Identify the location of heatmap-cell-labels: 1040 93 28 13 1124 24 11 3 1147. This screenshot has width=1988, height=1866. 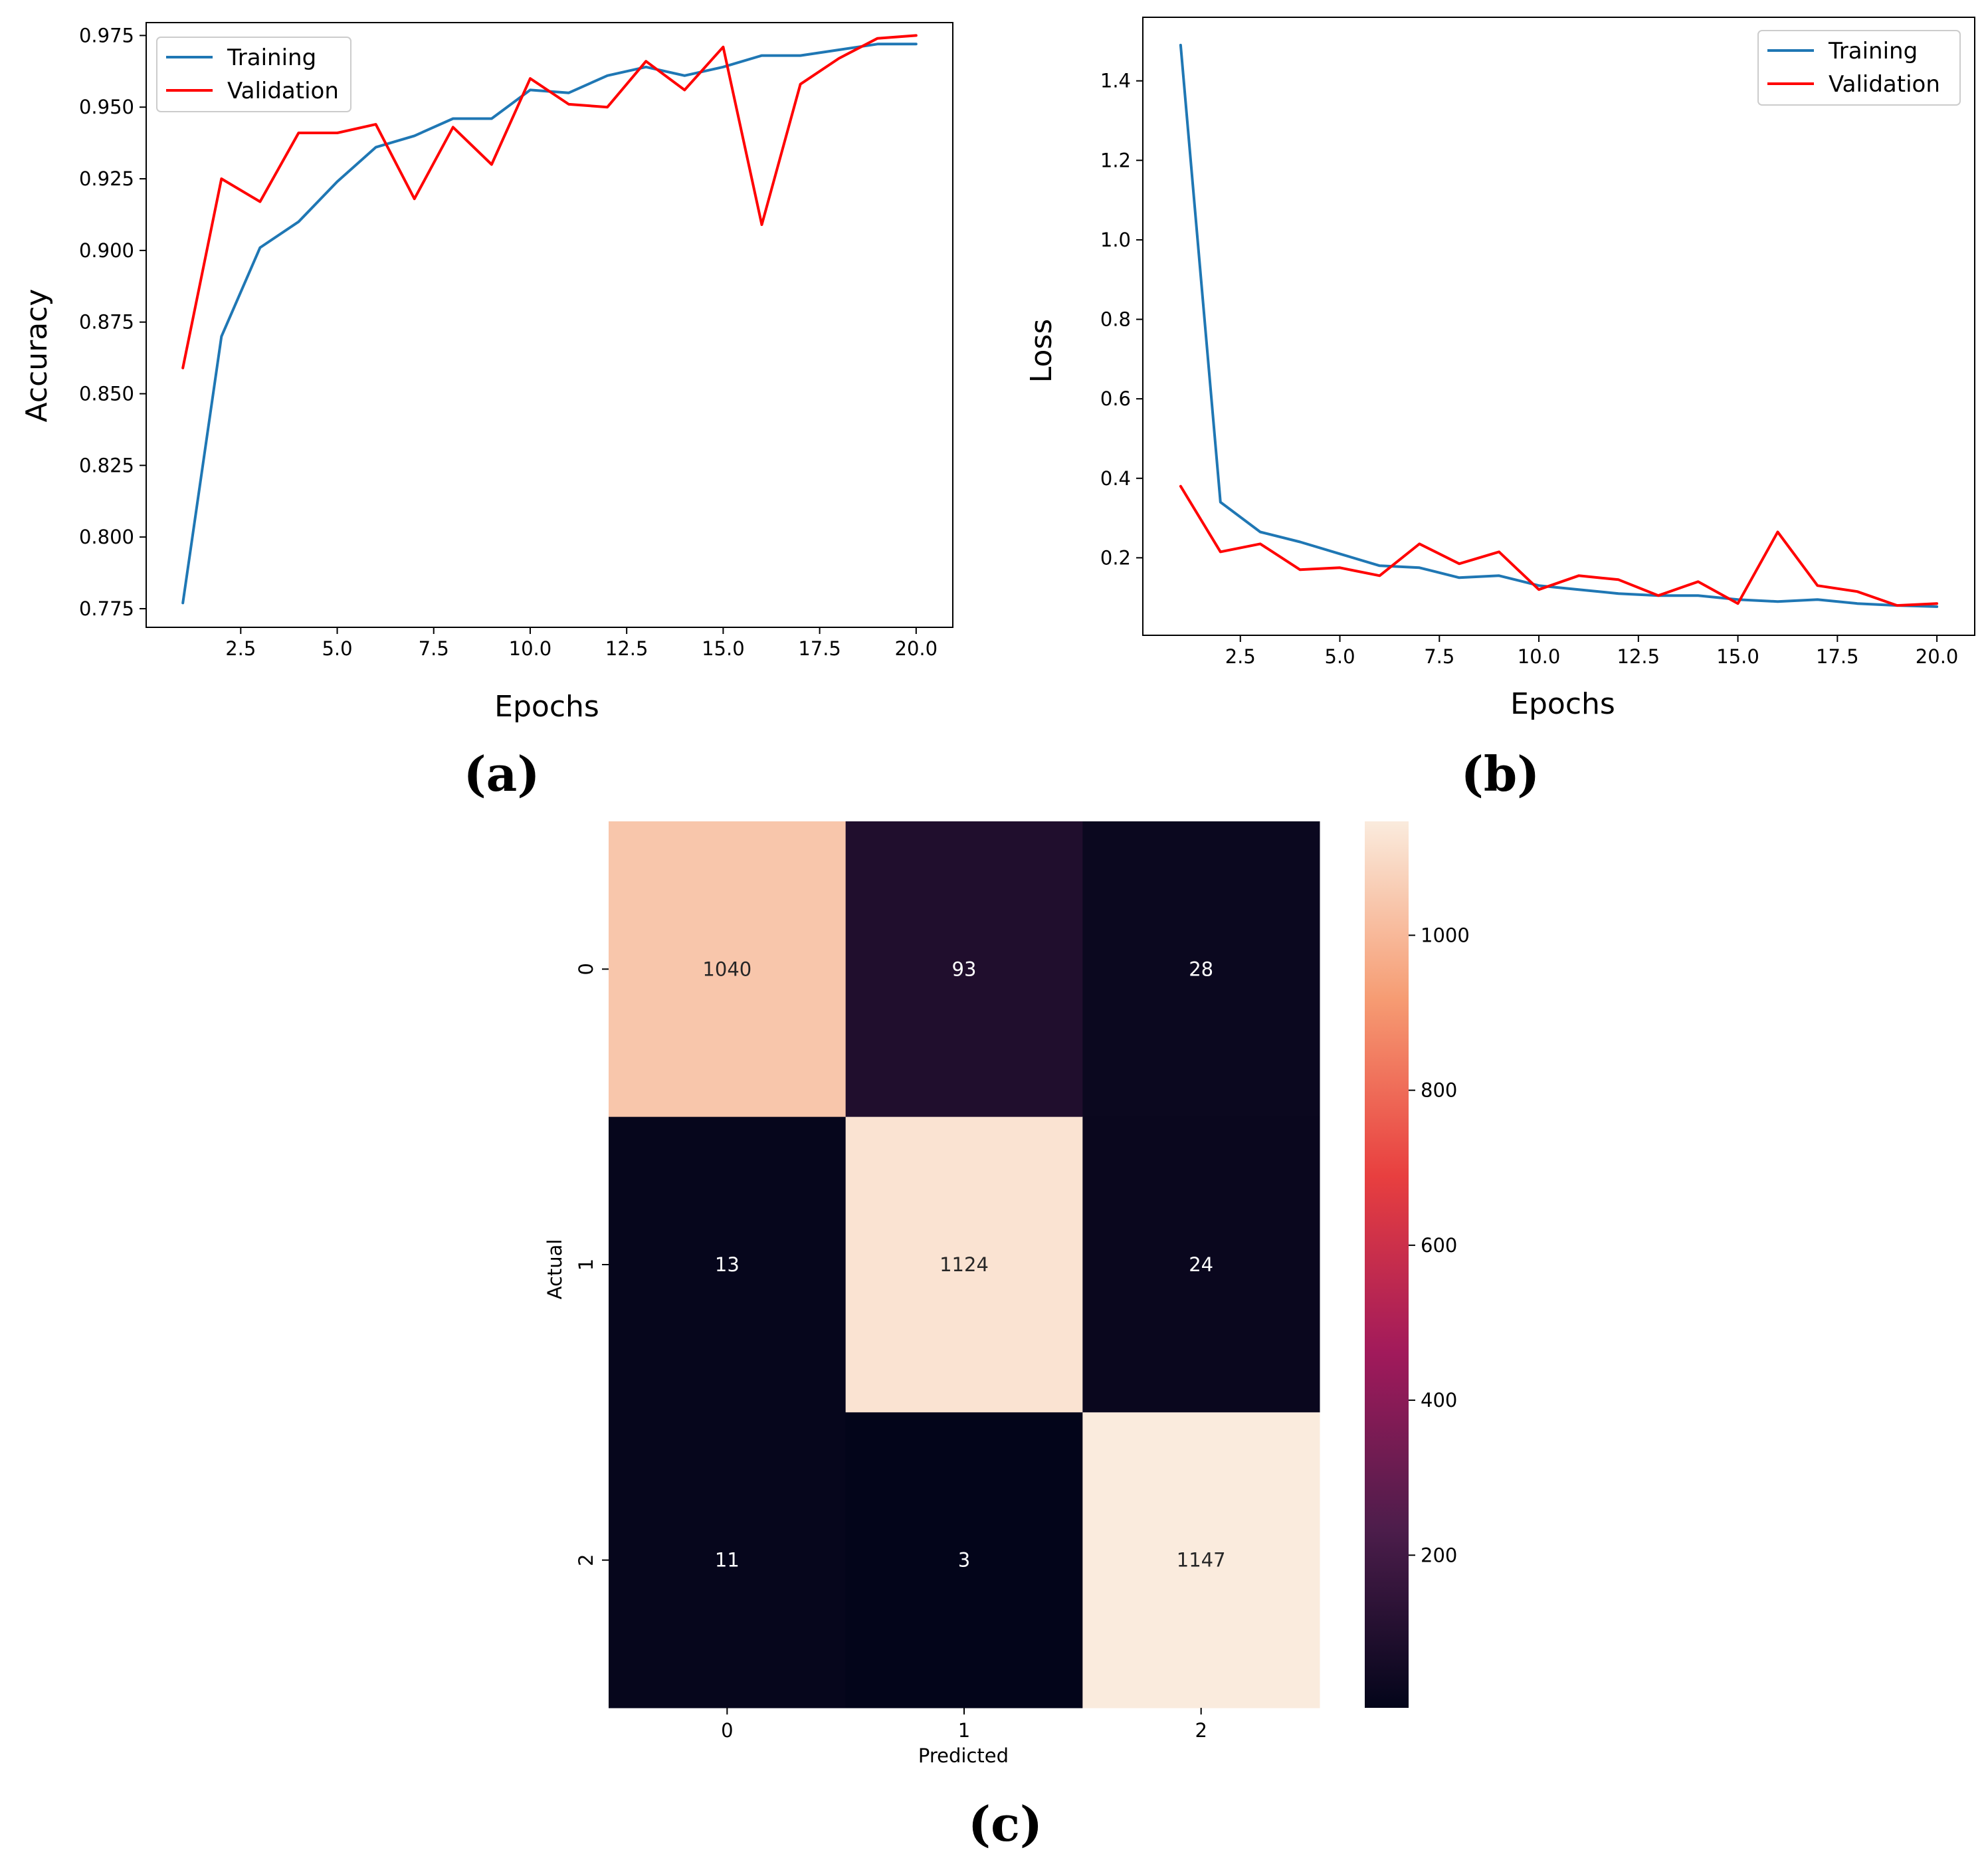
(964, 1264).